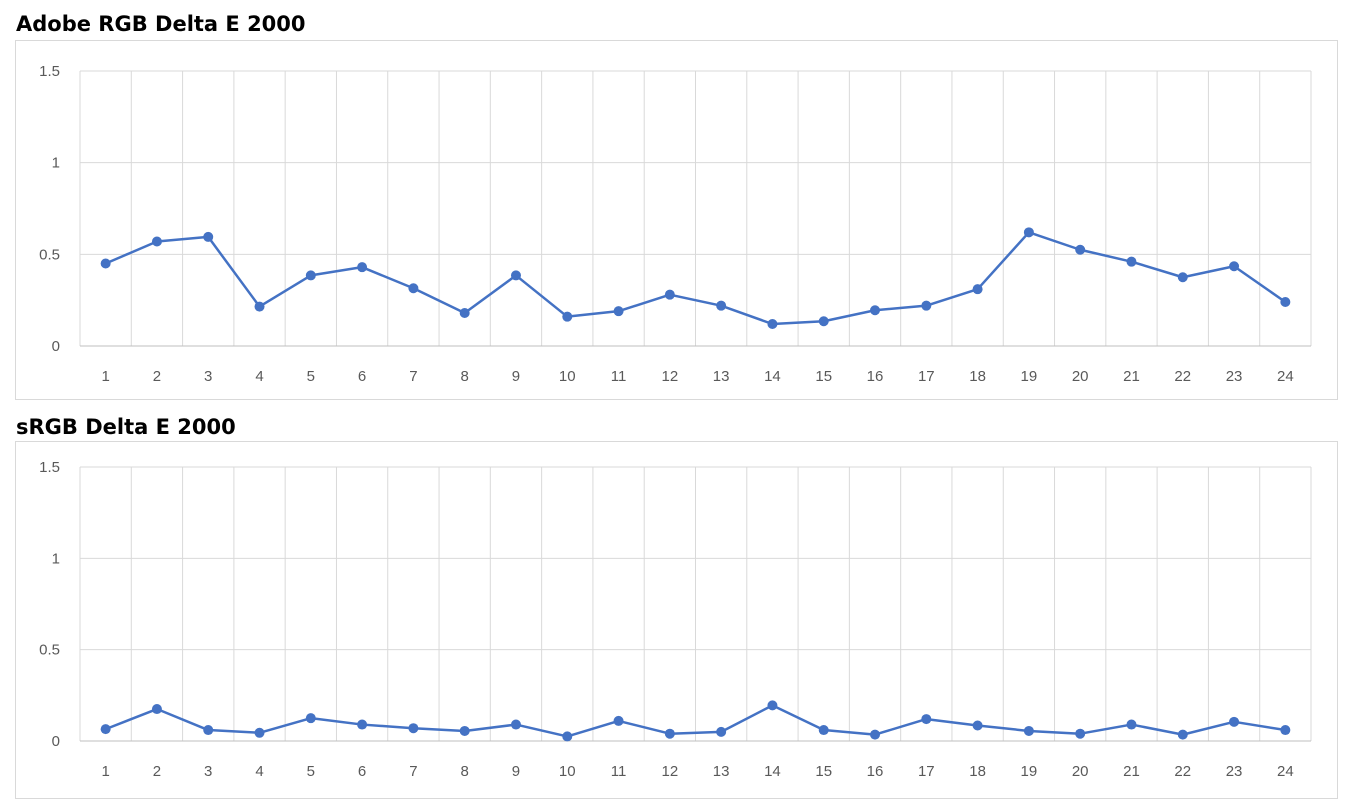 This screenshot has height=803, width=1348. What do you see at coordinates (977, 771) in the screenshot?
I see `x-tick-label: 18` at bounding box center [977, 771].